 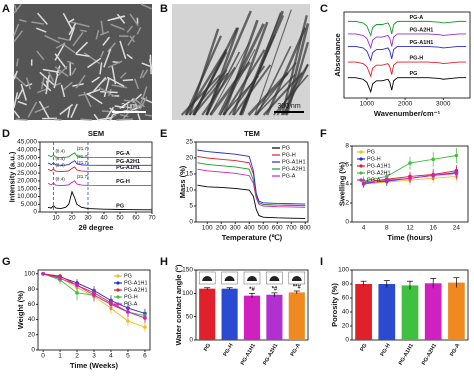 I want to click on series-label: PG-A2H1, so click(x=128, y=162).